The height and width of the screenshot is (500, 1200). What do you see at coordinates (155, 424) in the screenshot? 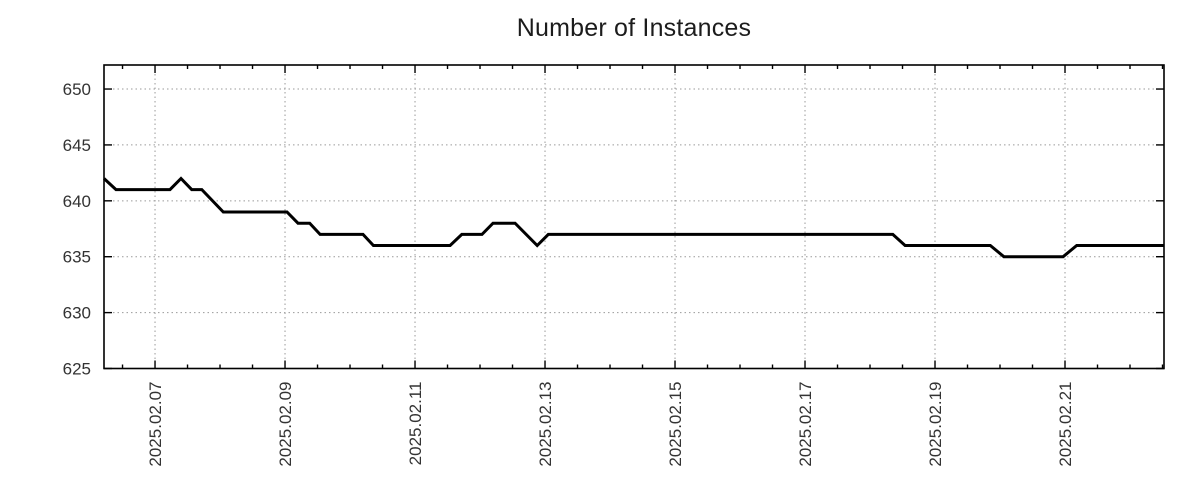
I see `x-tick-label: 2025.02.07` at bounding box center [155, 424].